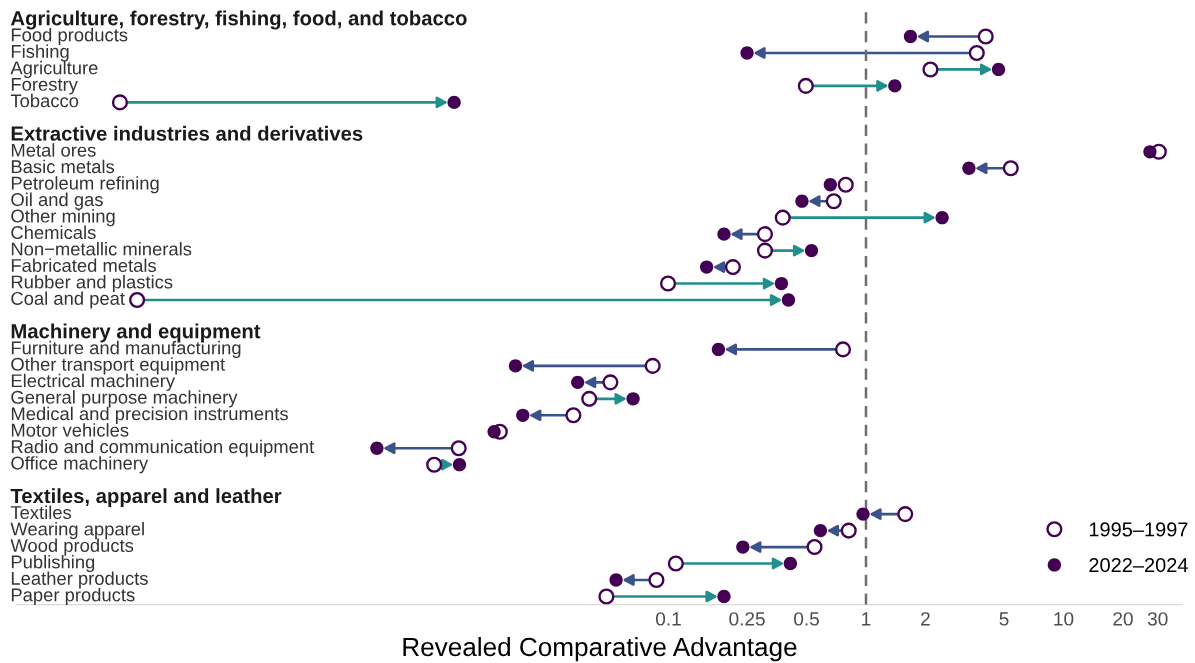  What do you see at coordinates (53, 150) in the screenshot?
I see `y-tick-label: Metal ores` at bounding box center [53, 150].